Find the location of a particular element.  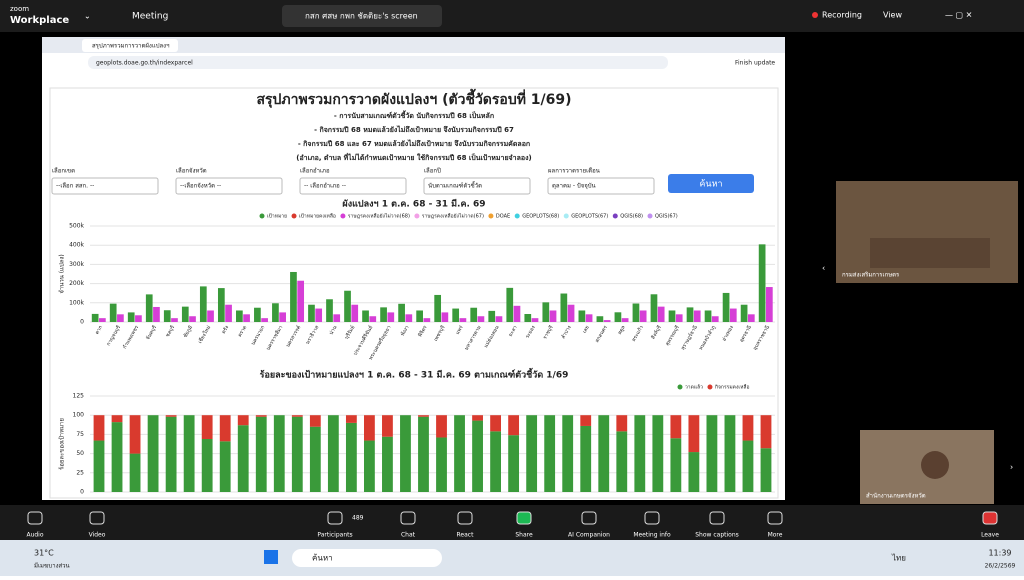

start is located at coordinates (271, 557).